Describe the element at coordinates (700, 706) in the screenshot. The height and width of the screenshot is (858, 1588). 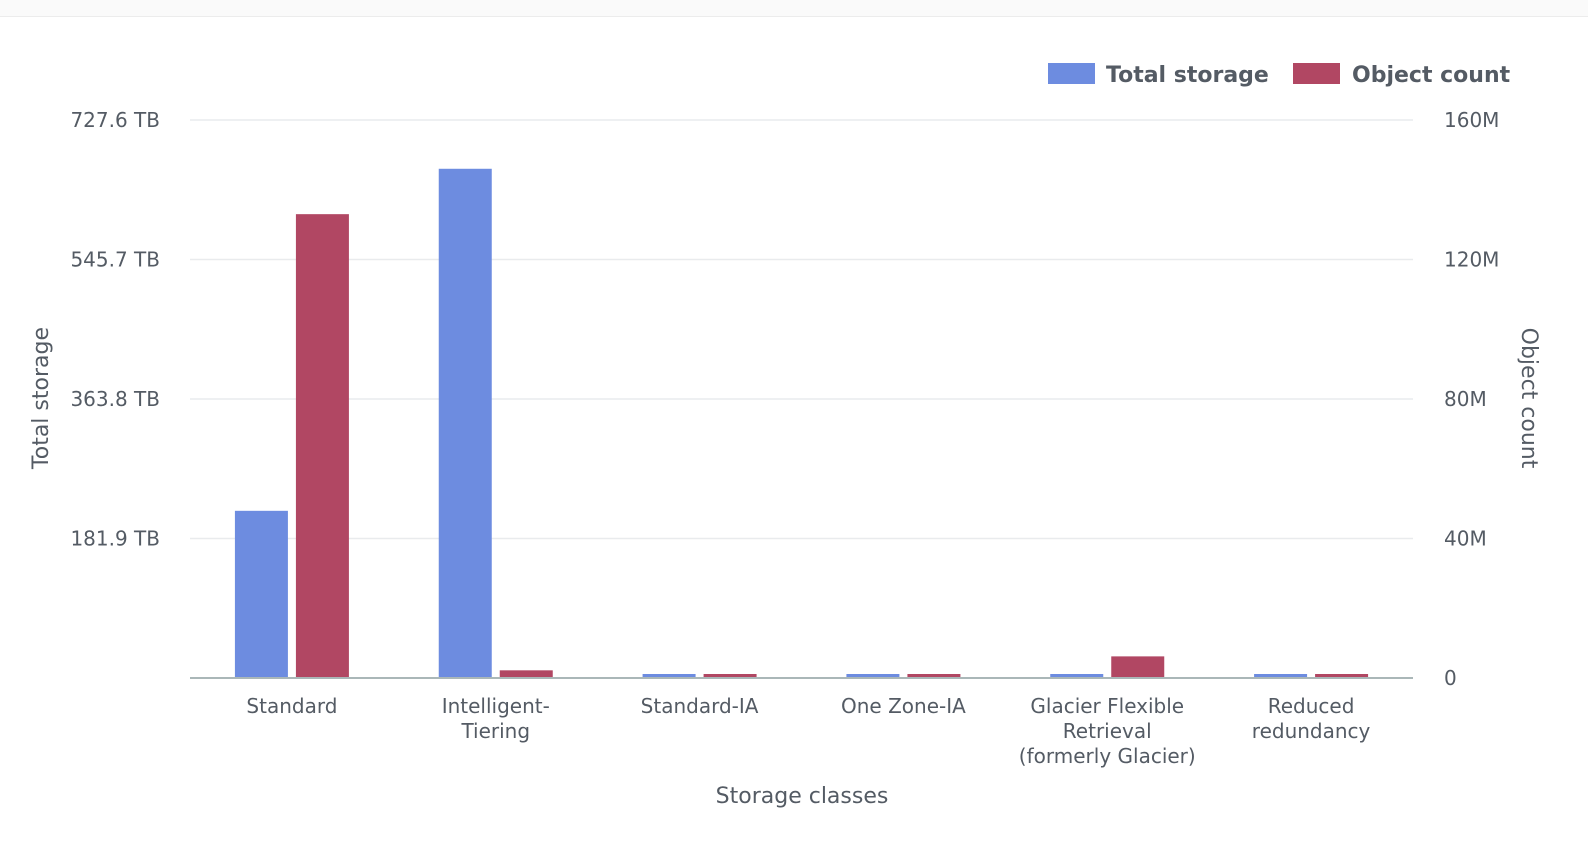
I see `category-label: Standard-IA` at that location.